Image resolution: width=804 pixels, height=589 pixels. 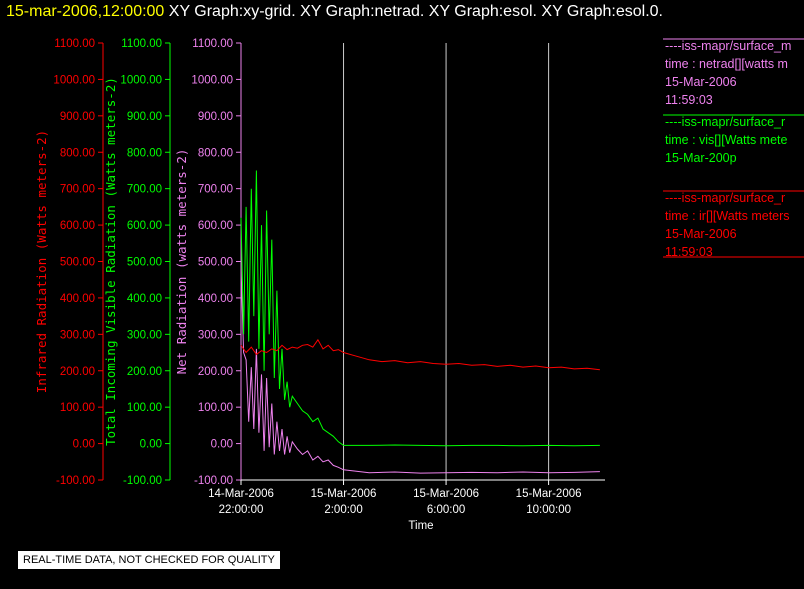 What do you see at coordinates (181, 262) in the screenshot?
I see `y-axis-title: Net Radiation (watts meters-2)` at bounding box center [181, 262].